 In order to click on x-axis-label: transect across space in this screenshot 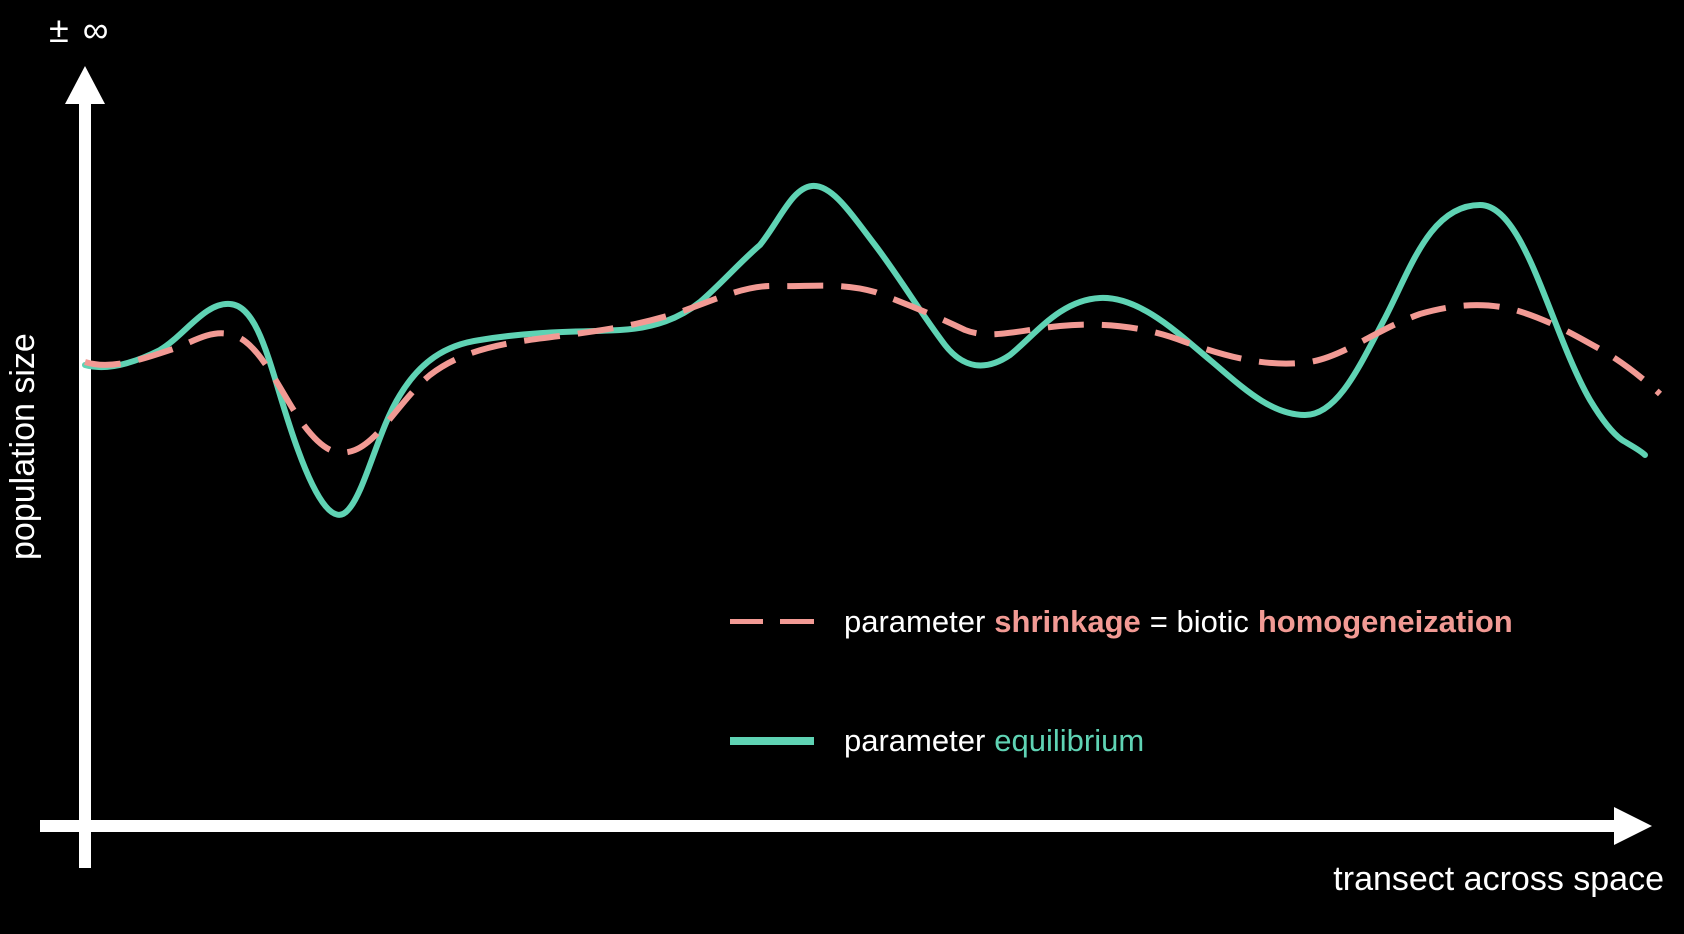, I will do `click(1498, 879)`.